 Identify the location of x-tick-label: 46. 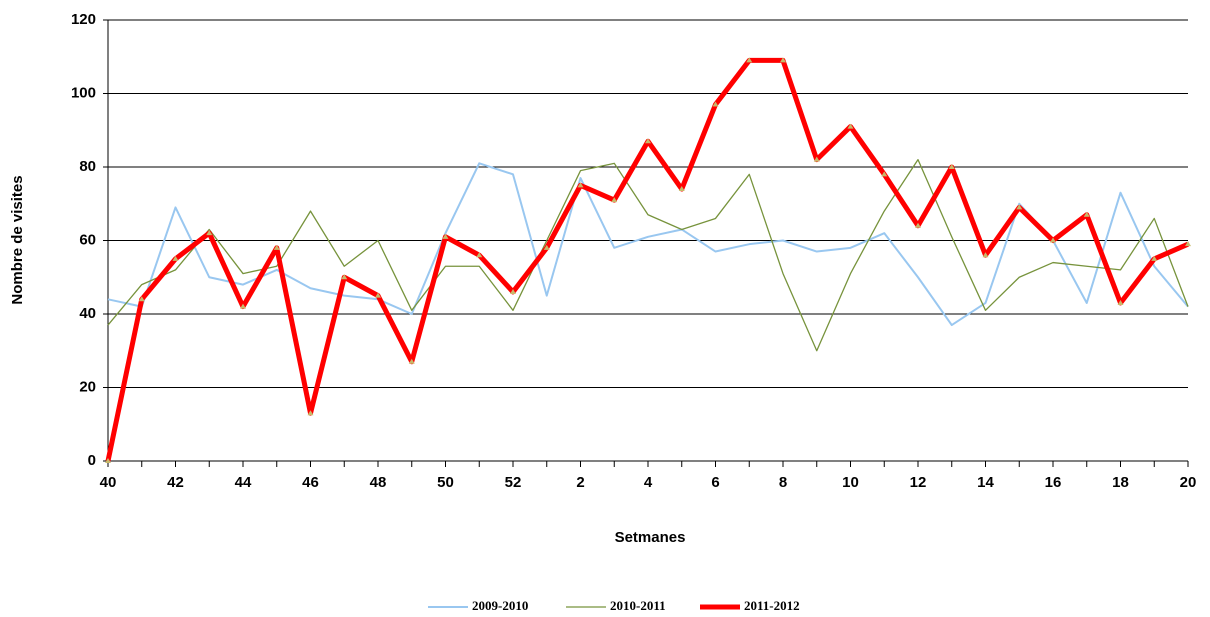
(310, 482).